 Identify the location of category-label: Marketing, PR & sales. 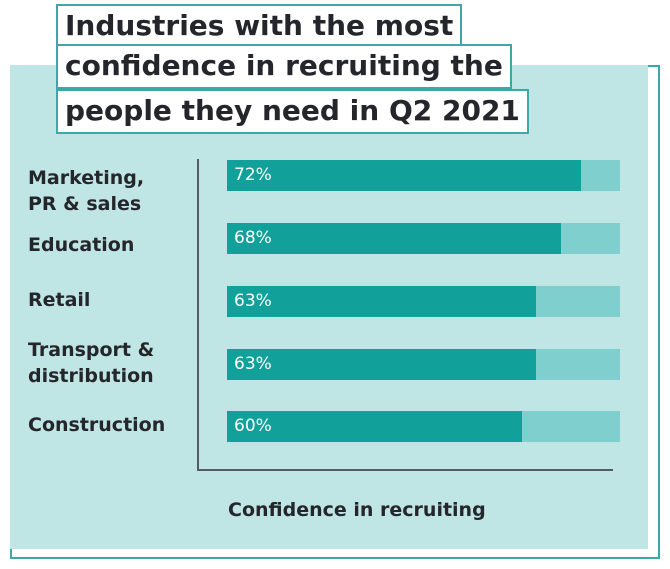
(108, 191).